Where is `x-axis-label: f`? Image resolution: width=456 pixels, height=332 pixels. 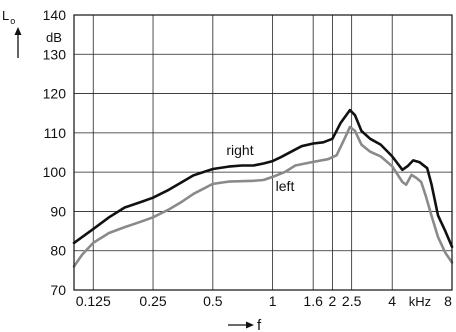
x-axis-label: f is located at coordinates (259, 324).